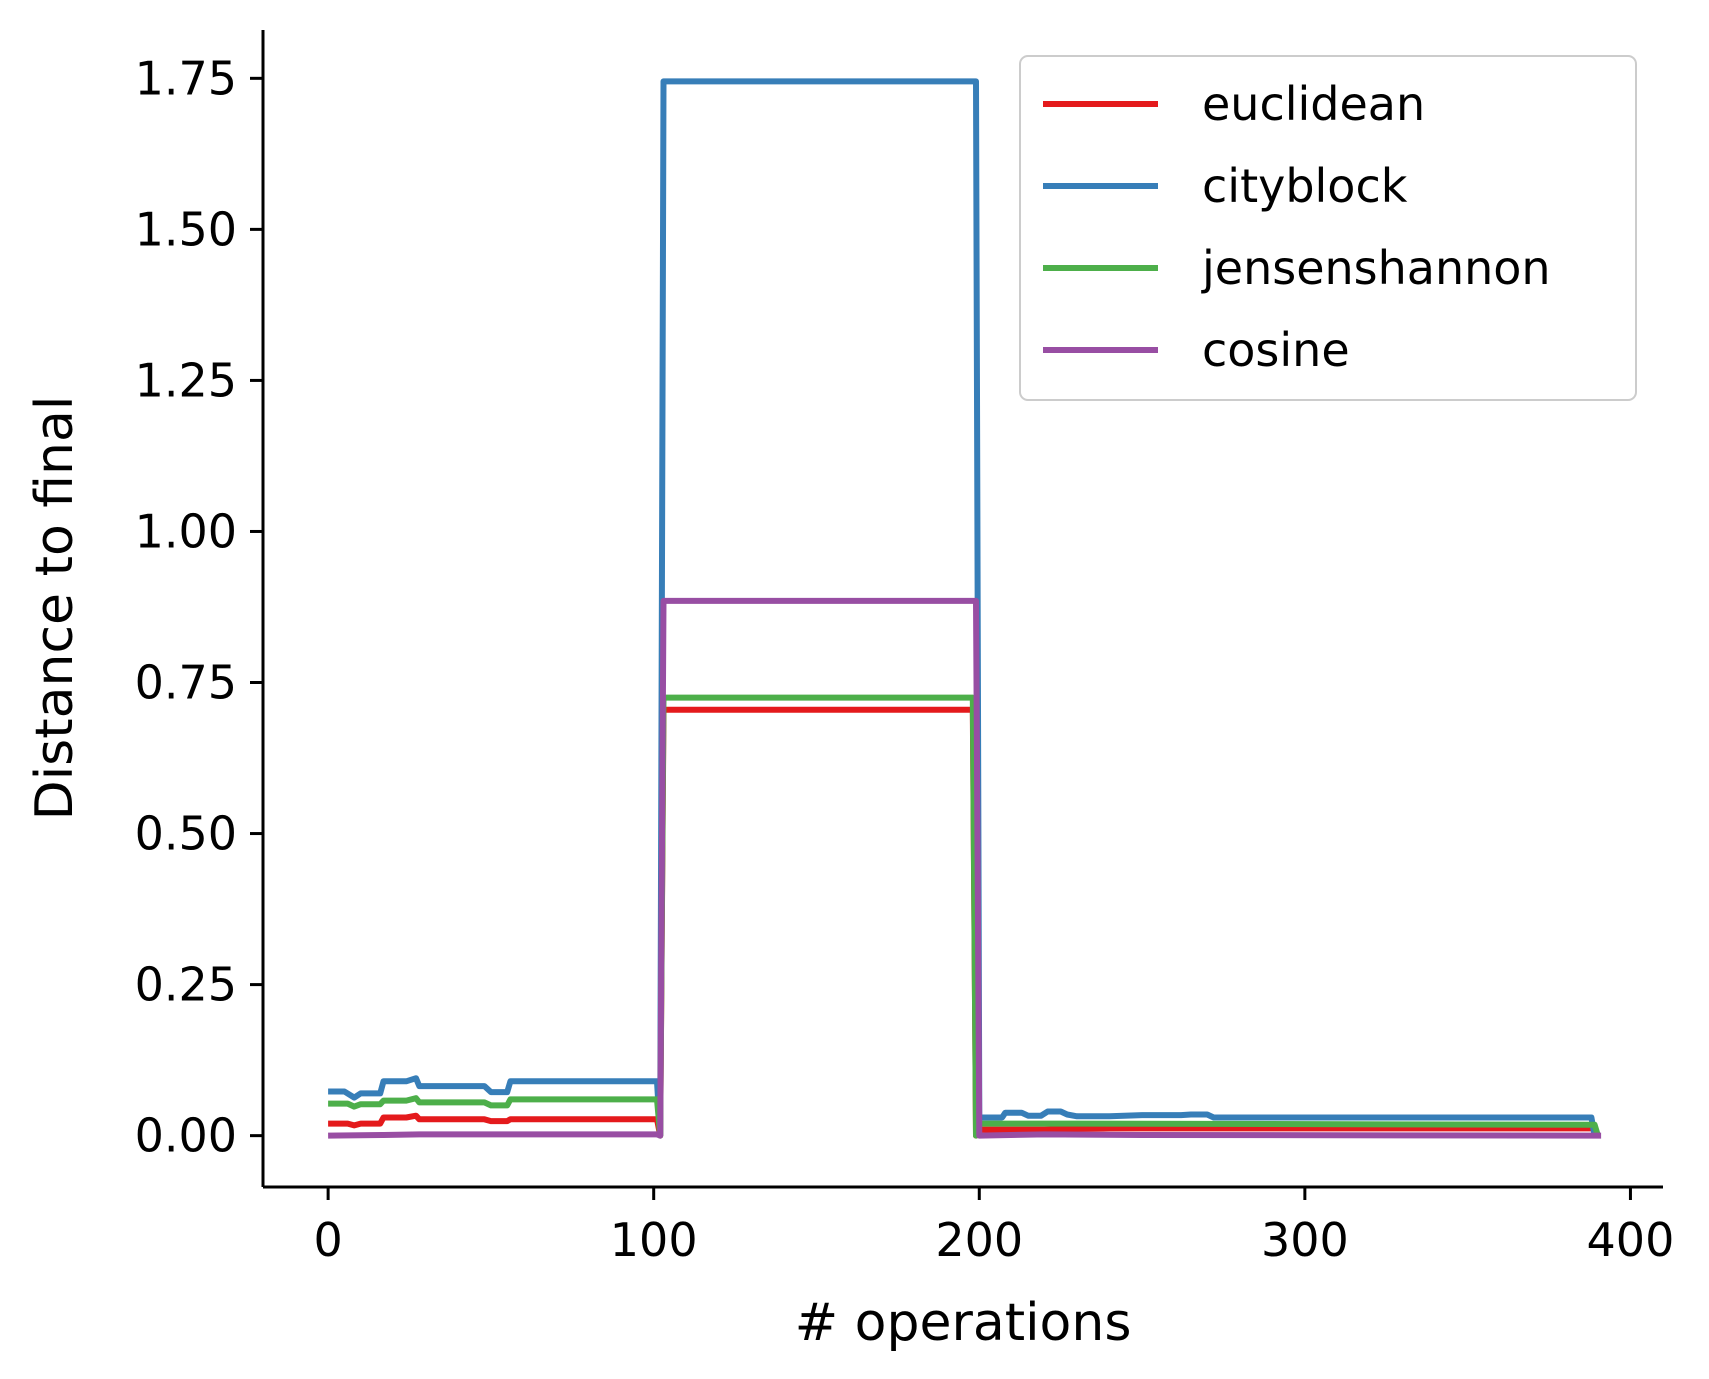 The width and height of the screenshot is (1709, 1379). Describe the element at coordinates (186, 229) in the screenshot. I see `y-tick-label: 1.50` at that location.